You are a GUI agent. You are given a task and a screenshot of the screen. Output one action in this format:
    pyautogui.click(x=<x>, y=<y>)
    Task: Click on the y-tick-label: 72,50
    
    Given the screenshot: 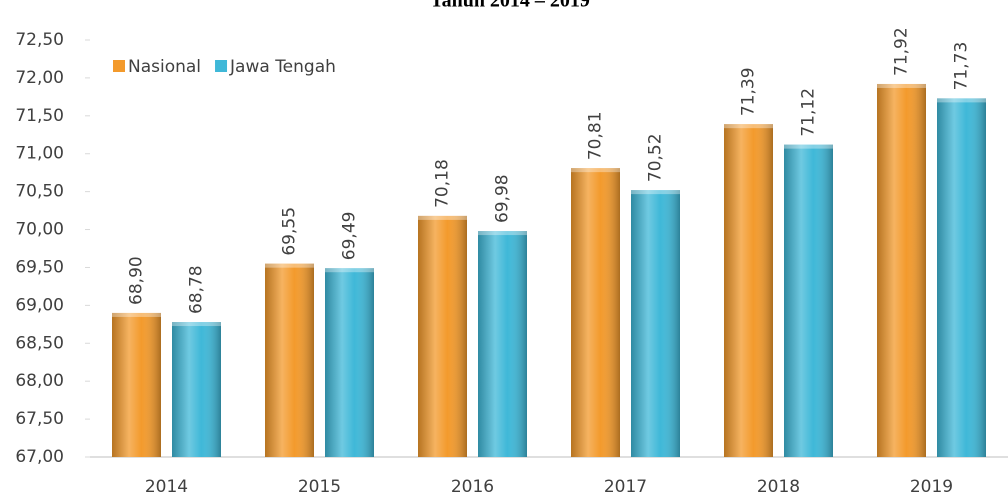 What is the action you would take?
    pyautogui.click(x=39, y=40)
    